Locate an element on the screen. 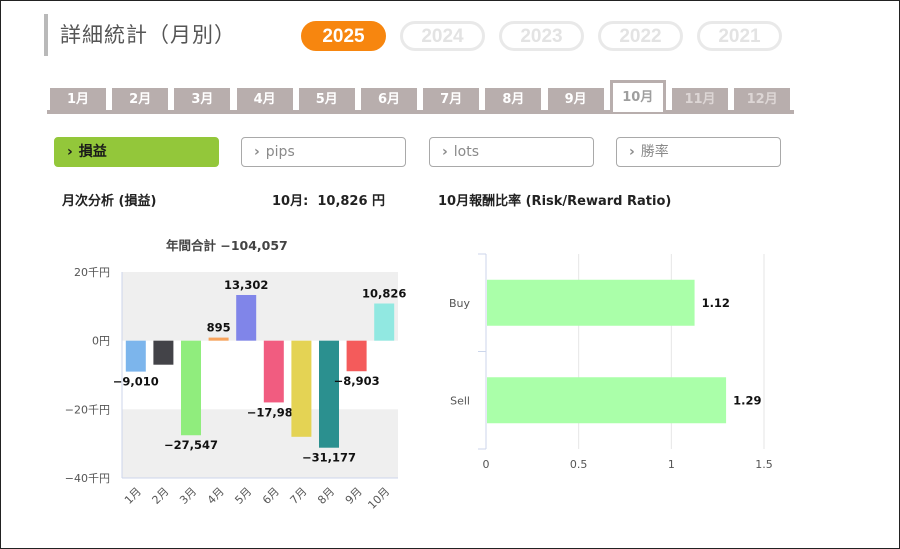 The image size is (900, 549). tab-month-5: 5月 is located at coordinates (326, 100).